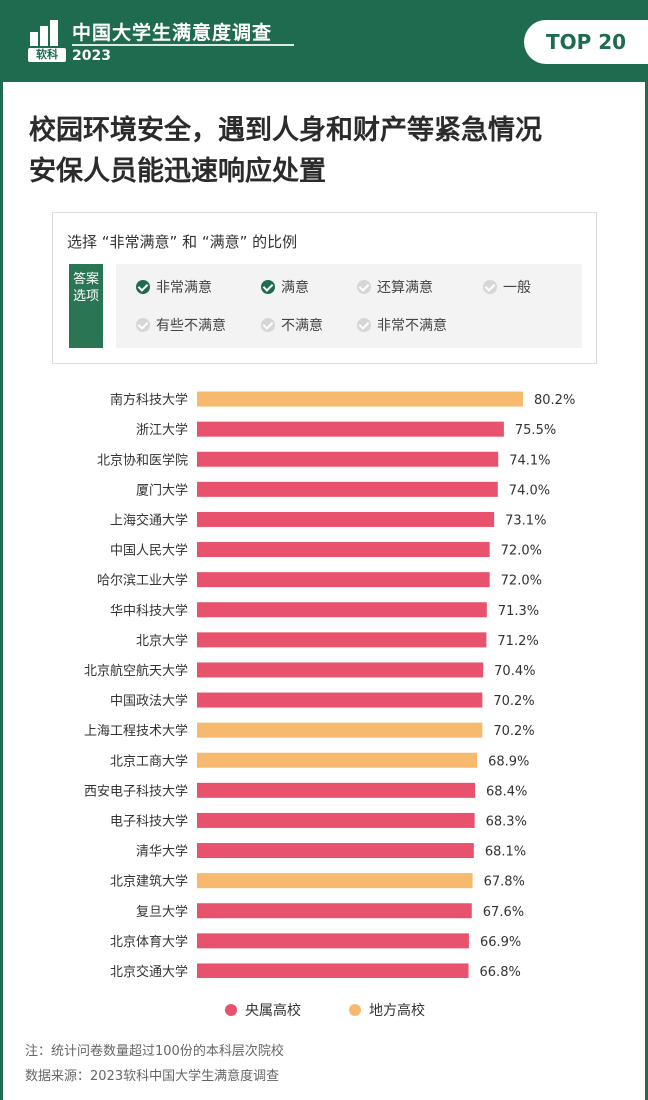 The image size is (648, 1100). Describe the element at coordinates (154, 1051) in the screenshot. I see `footnote: 注：统计问卷数量超过100份的本科层次院校` at that location.